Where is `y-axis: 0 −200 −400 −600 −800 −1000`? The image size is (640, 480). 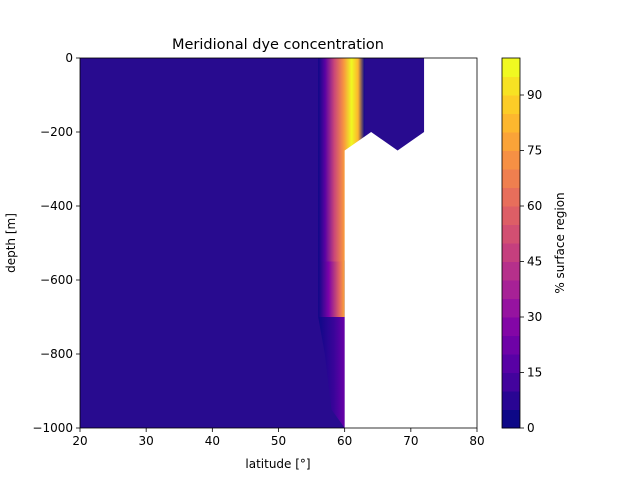 y-axis: 0 −200 −400 −600 −800 −1000 is located at coordinates (56, 243).